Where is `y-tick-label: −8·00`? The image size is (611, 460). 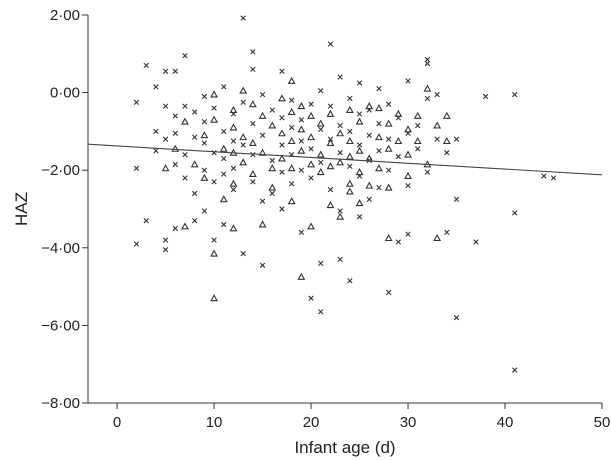 y-tick-label: −8·00 is located at coordinates (60, 403).